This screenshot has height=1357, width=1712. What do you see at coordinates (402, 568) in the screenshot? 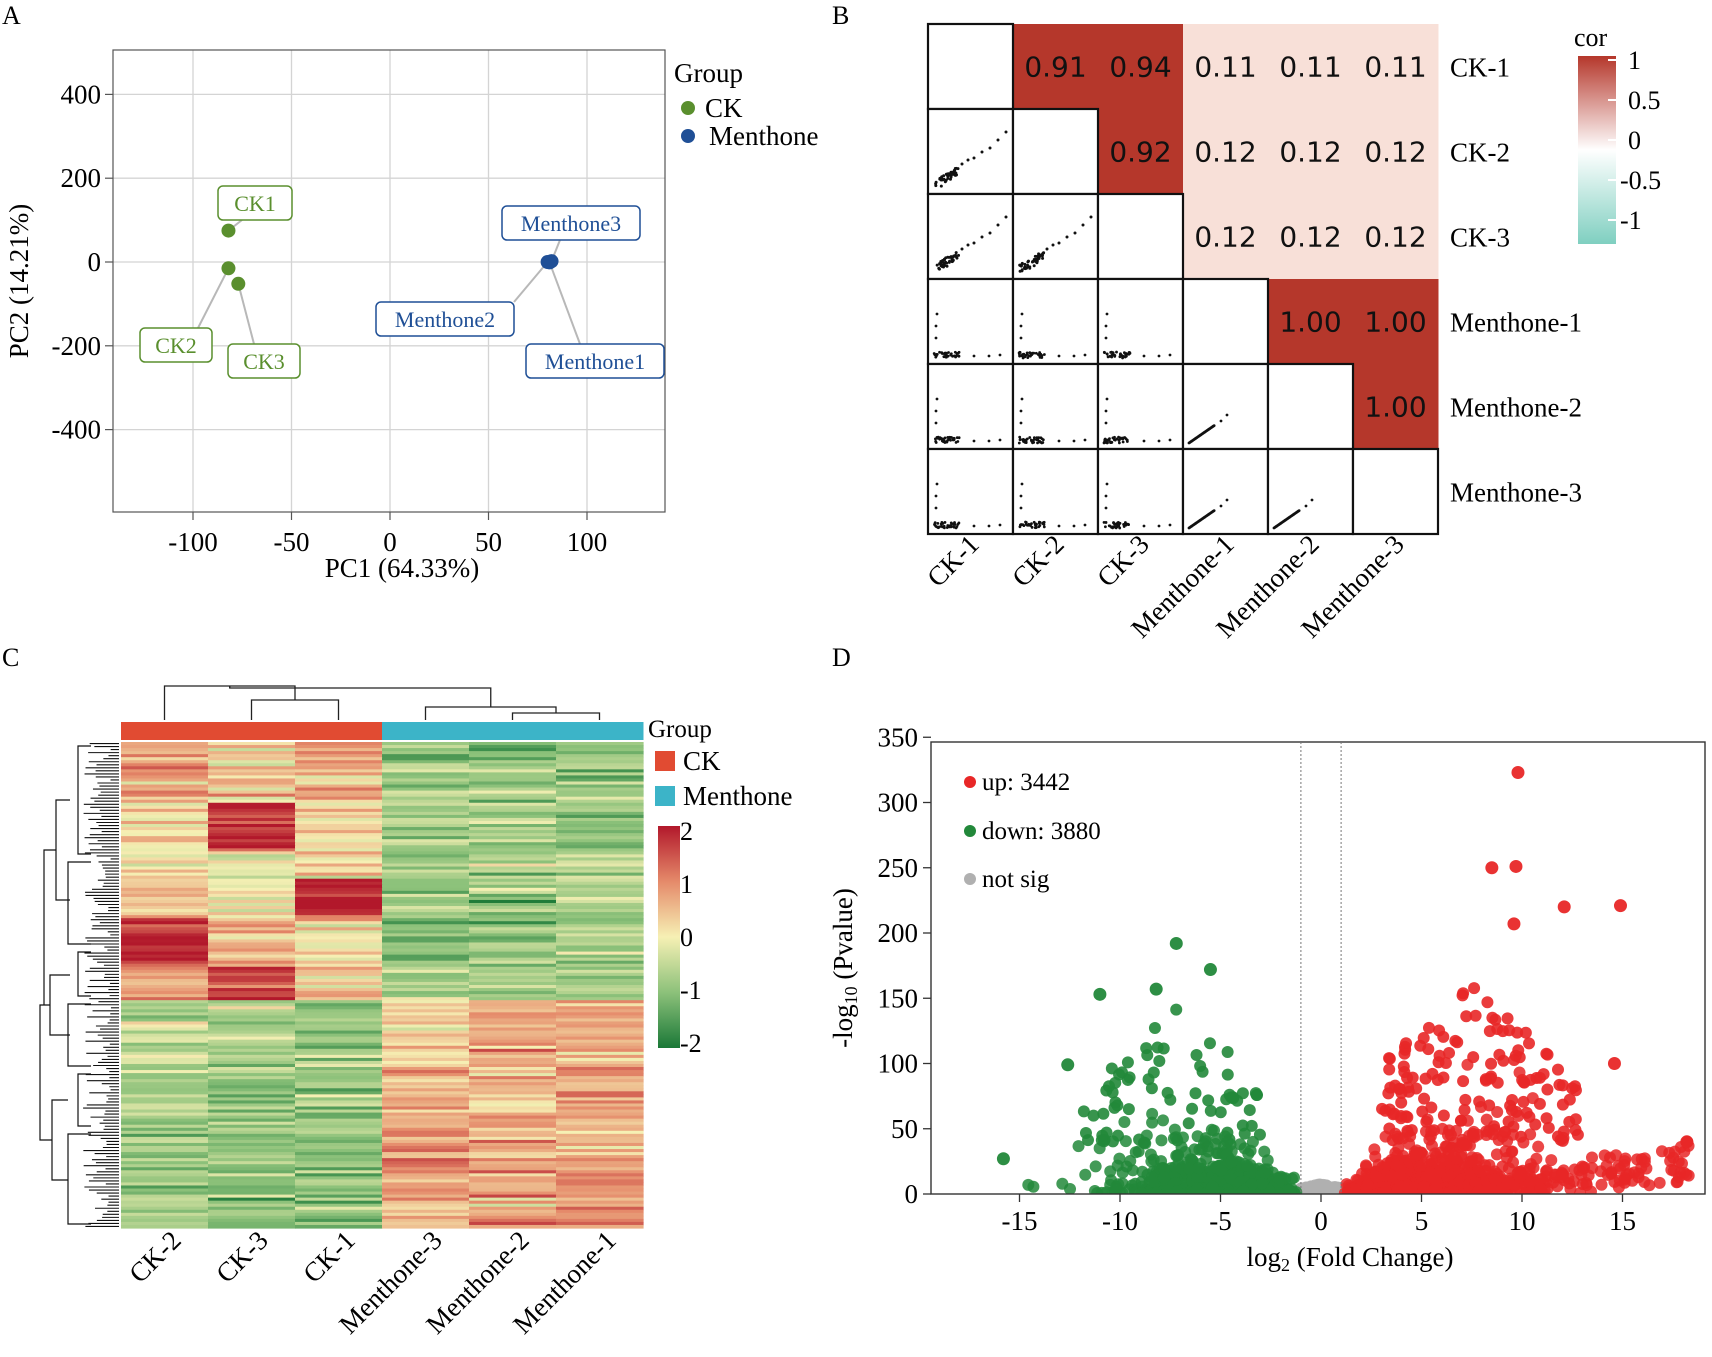
I see `pca-x-label: PC1 (64.33%)` at bounding box center [402, 568].